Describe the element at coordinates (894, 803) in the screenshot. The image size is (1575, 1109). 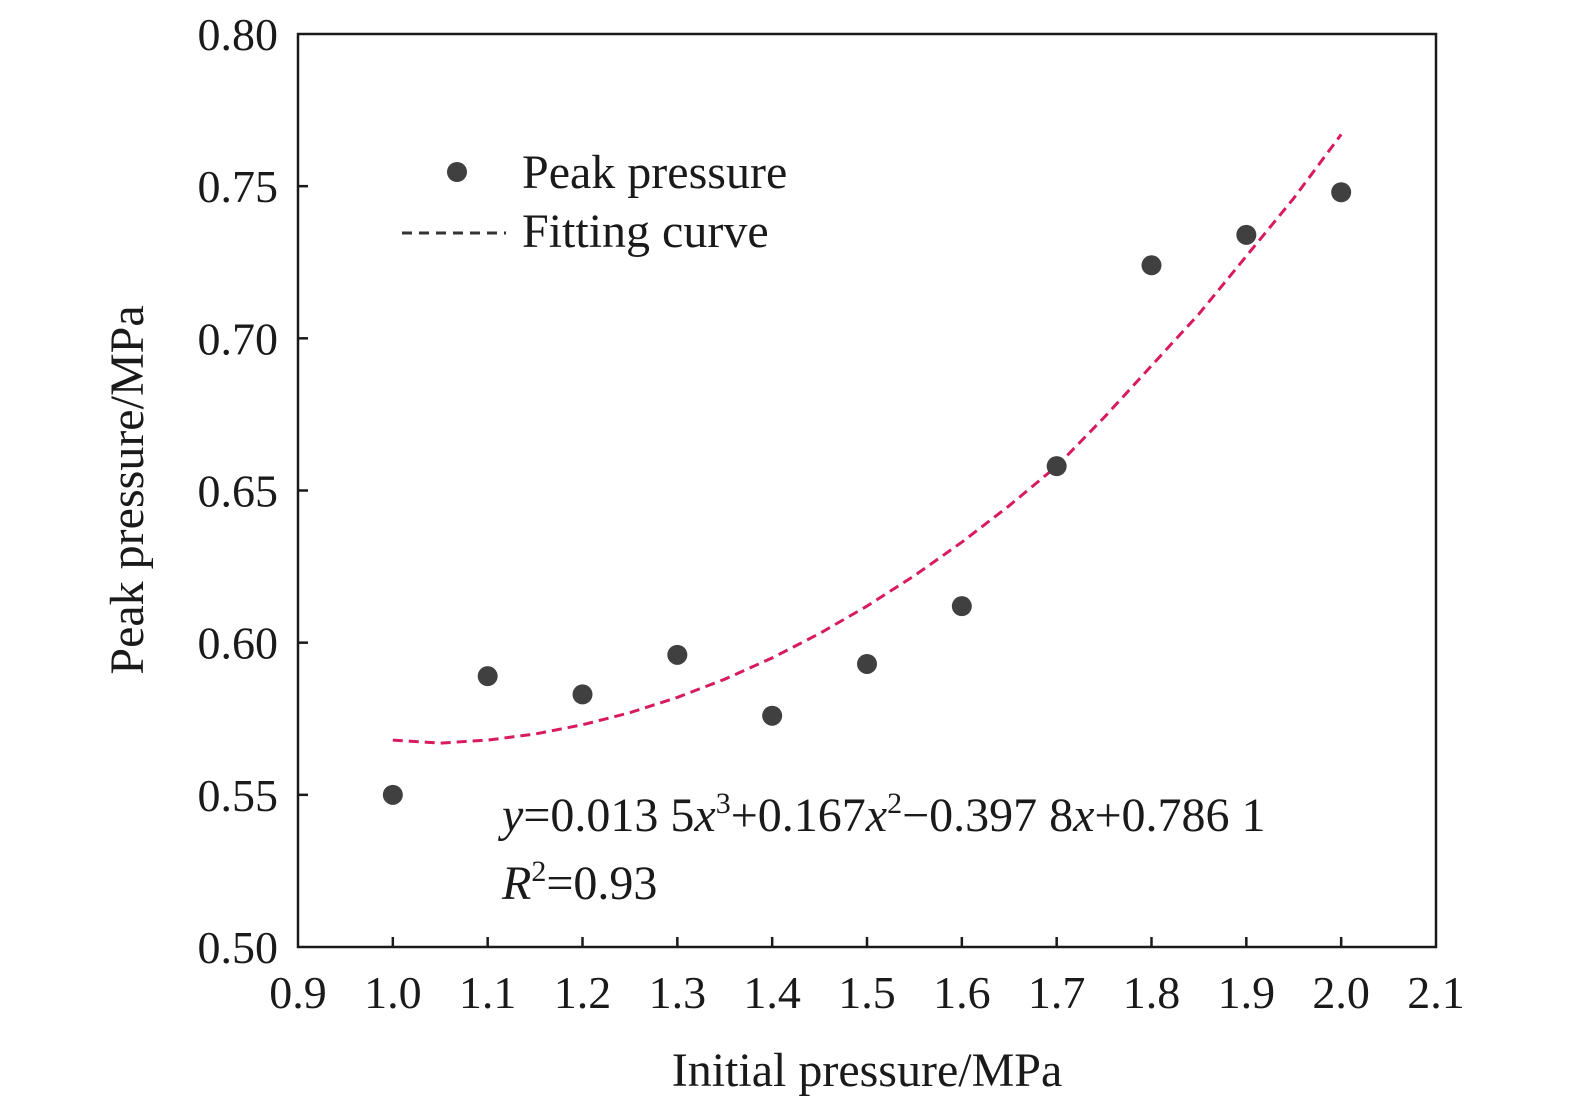
I see `eq-sup-2: 2` at that location.